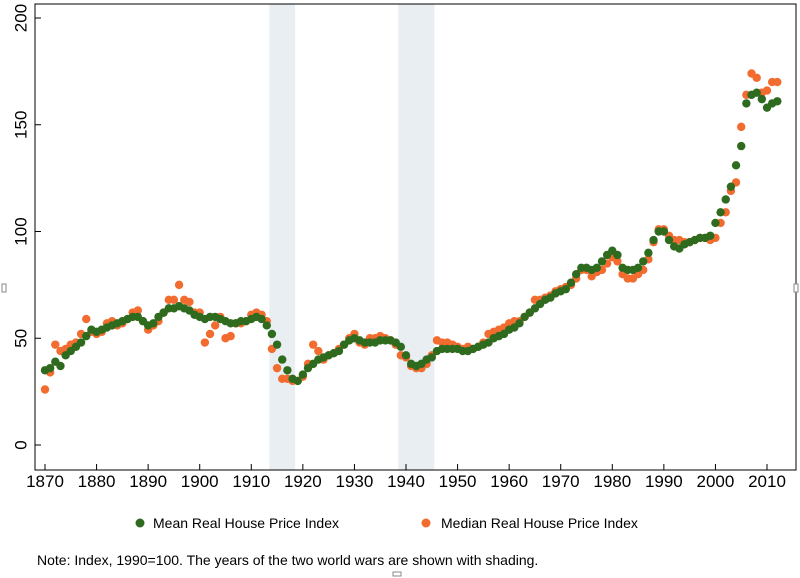 This screenshot has height=578, width=800. What do you see at coordinates (401, 346) in the screenshot?
I see `point-mean-1939` at bounding box center [401, 346].